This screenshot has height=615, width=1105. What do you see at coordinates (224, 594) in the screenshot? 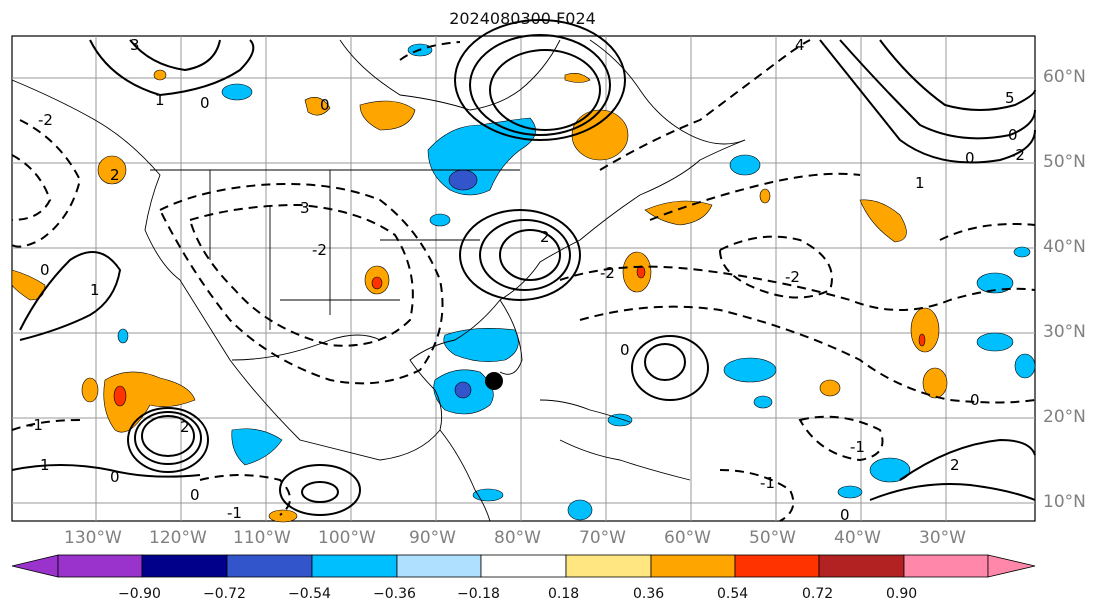
I see `colorbar-tick-label: −0.72` at bounding box center [224, 594].